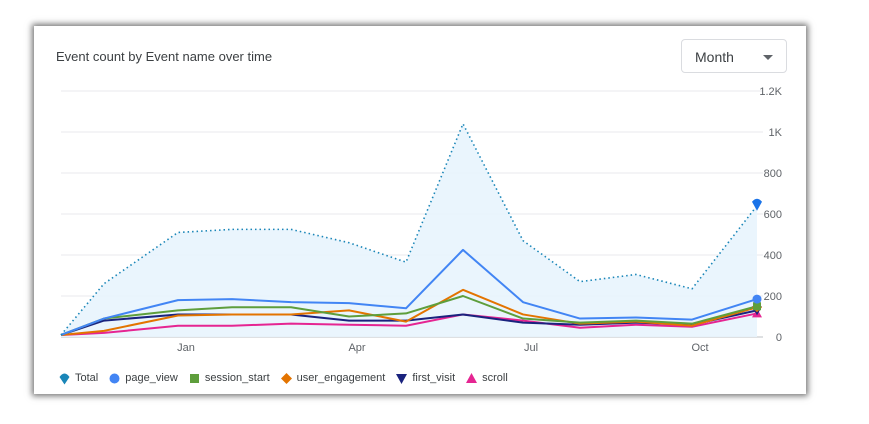 This screenshot has width=869, height=424. I want to click on y-tick-label: 400, so click(773, 256).